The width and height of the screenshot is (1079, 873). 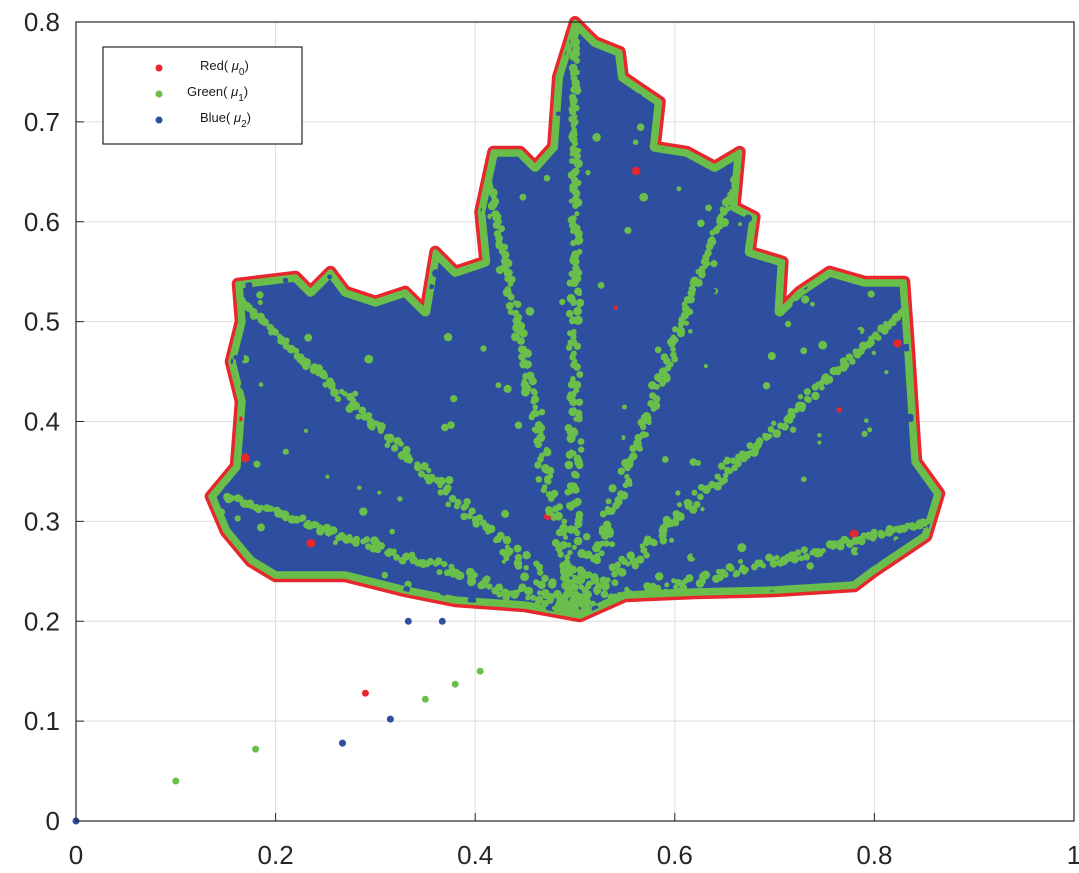 What do you see at coordinates (159, 120) in the screenshot?
I see `legend-marker` at bounding box center [159, 120].